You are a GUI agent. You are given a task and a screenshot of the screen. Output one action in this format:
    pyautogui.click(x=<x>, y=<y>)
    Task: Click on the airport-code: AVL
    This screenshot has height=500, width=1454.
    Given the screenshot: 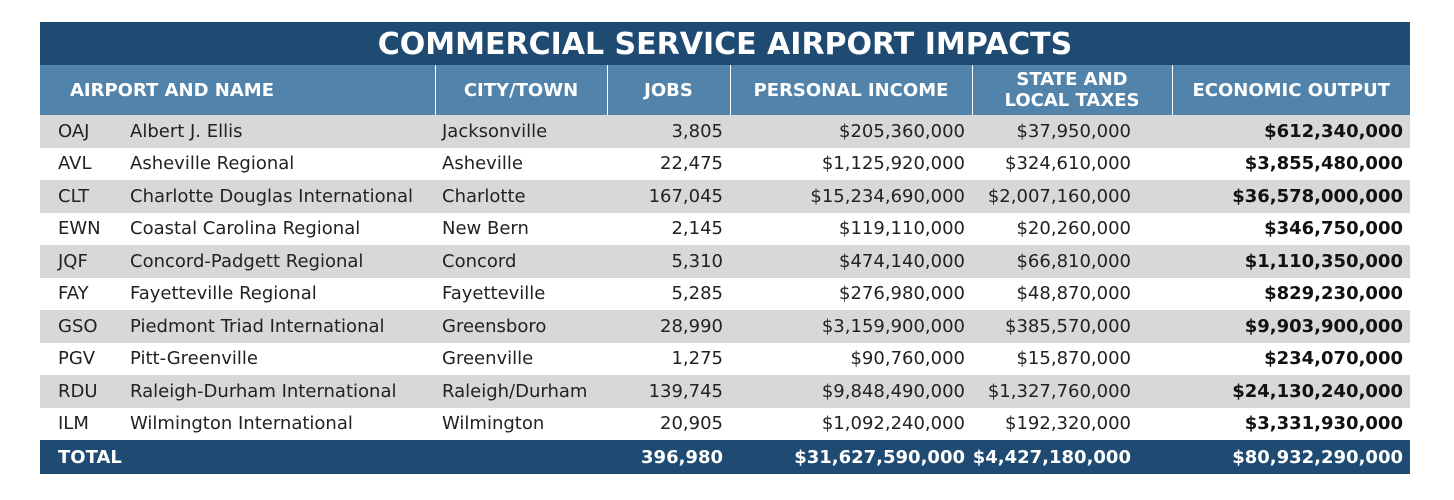 What is the action you would take?
    pyautogui.click(x=85, y=163)
    